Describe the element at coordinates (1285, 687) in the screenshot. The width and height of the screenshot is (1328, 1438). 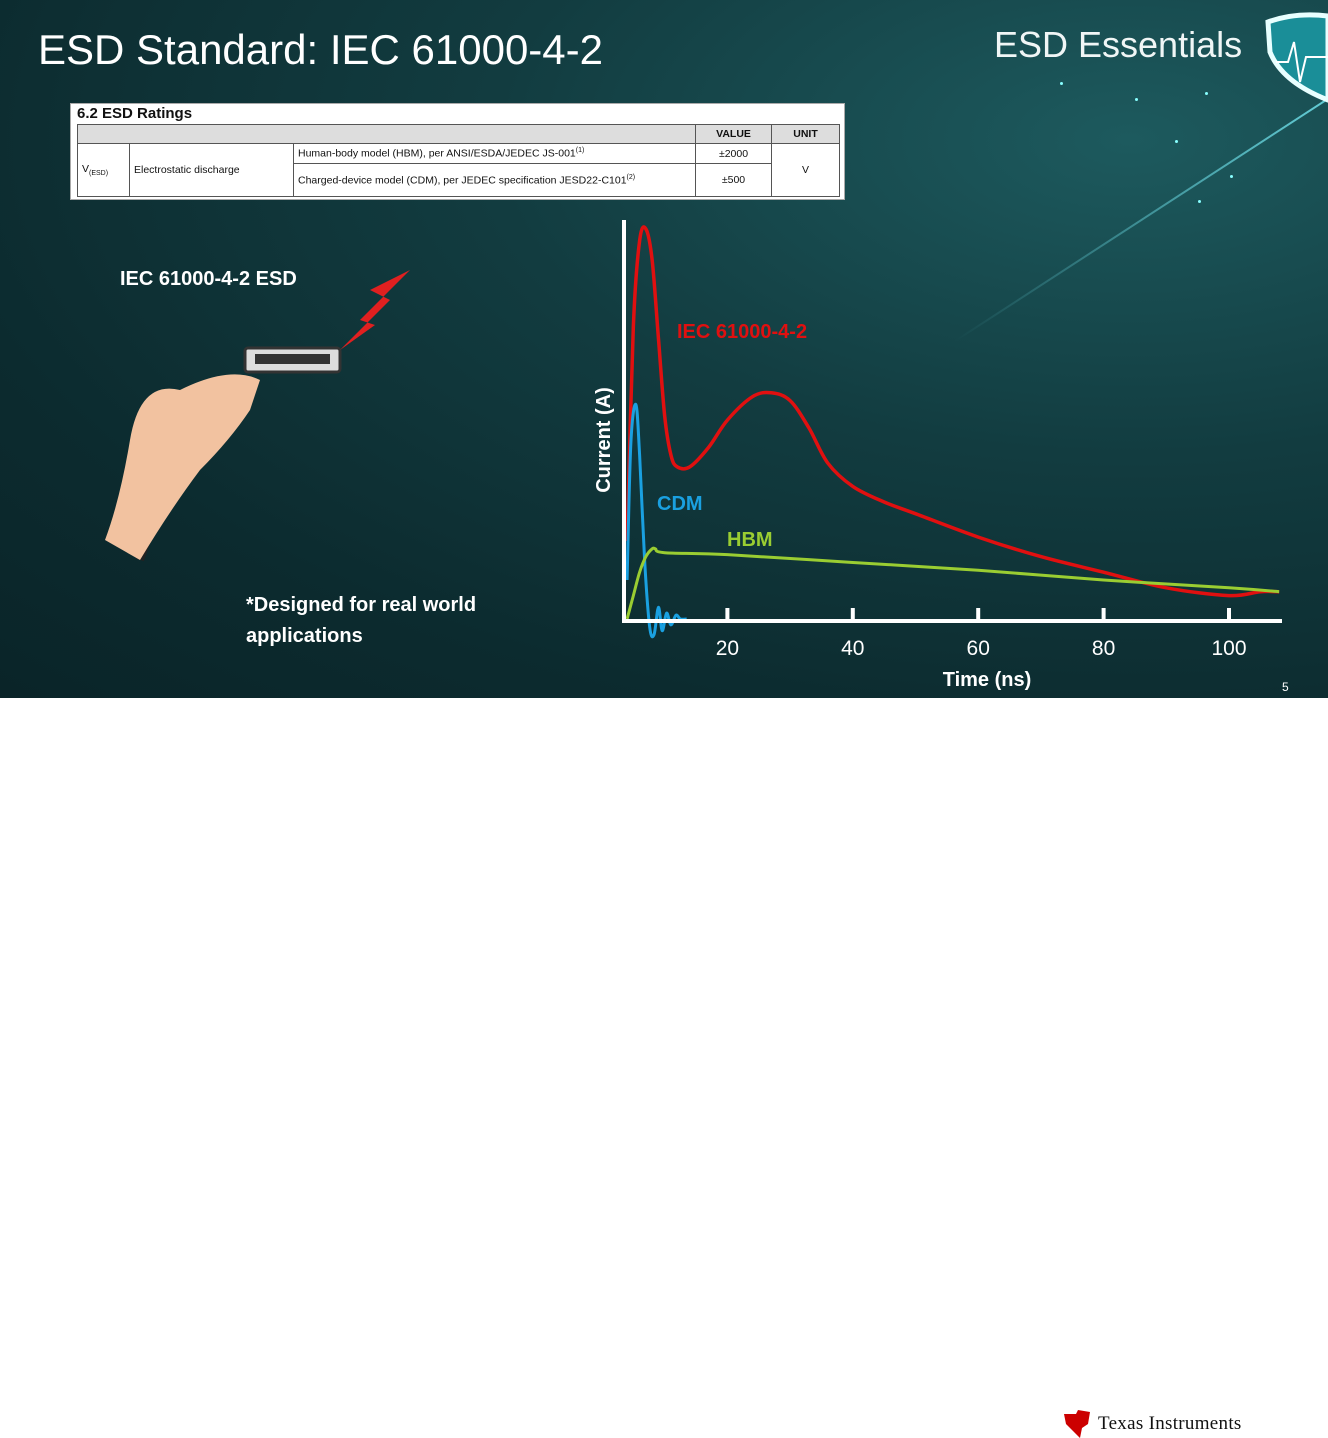
I see `page-number: 5` at that location.